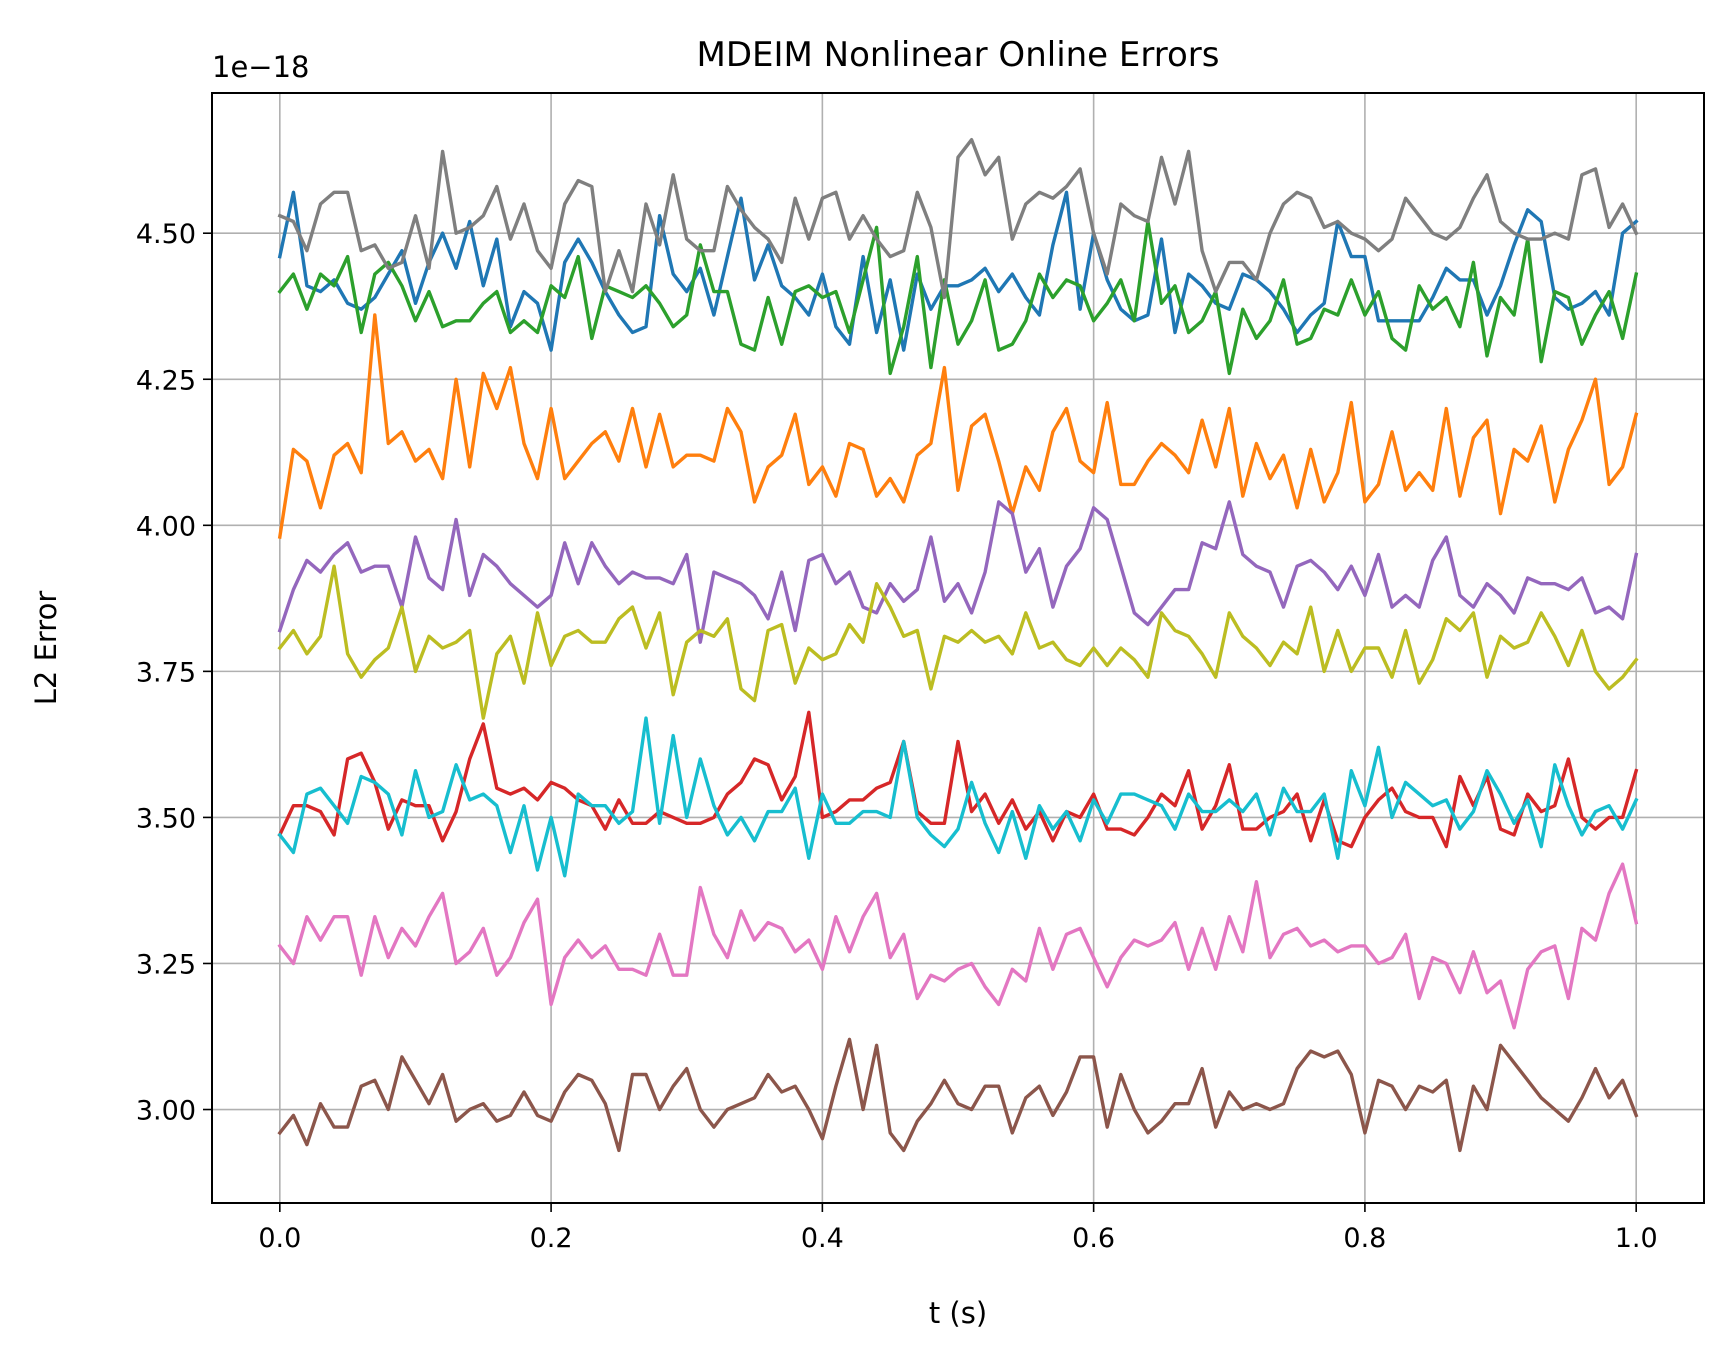 This screenshot has height=1361, width=1728. Describe the element at coordinates (958, 1313) in the screenshot. I see `x-axis-label: t (s)` at that location.